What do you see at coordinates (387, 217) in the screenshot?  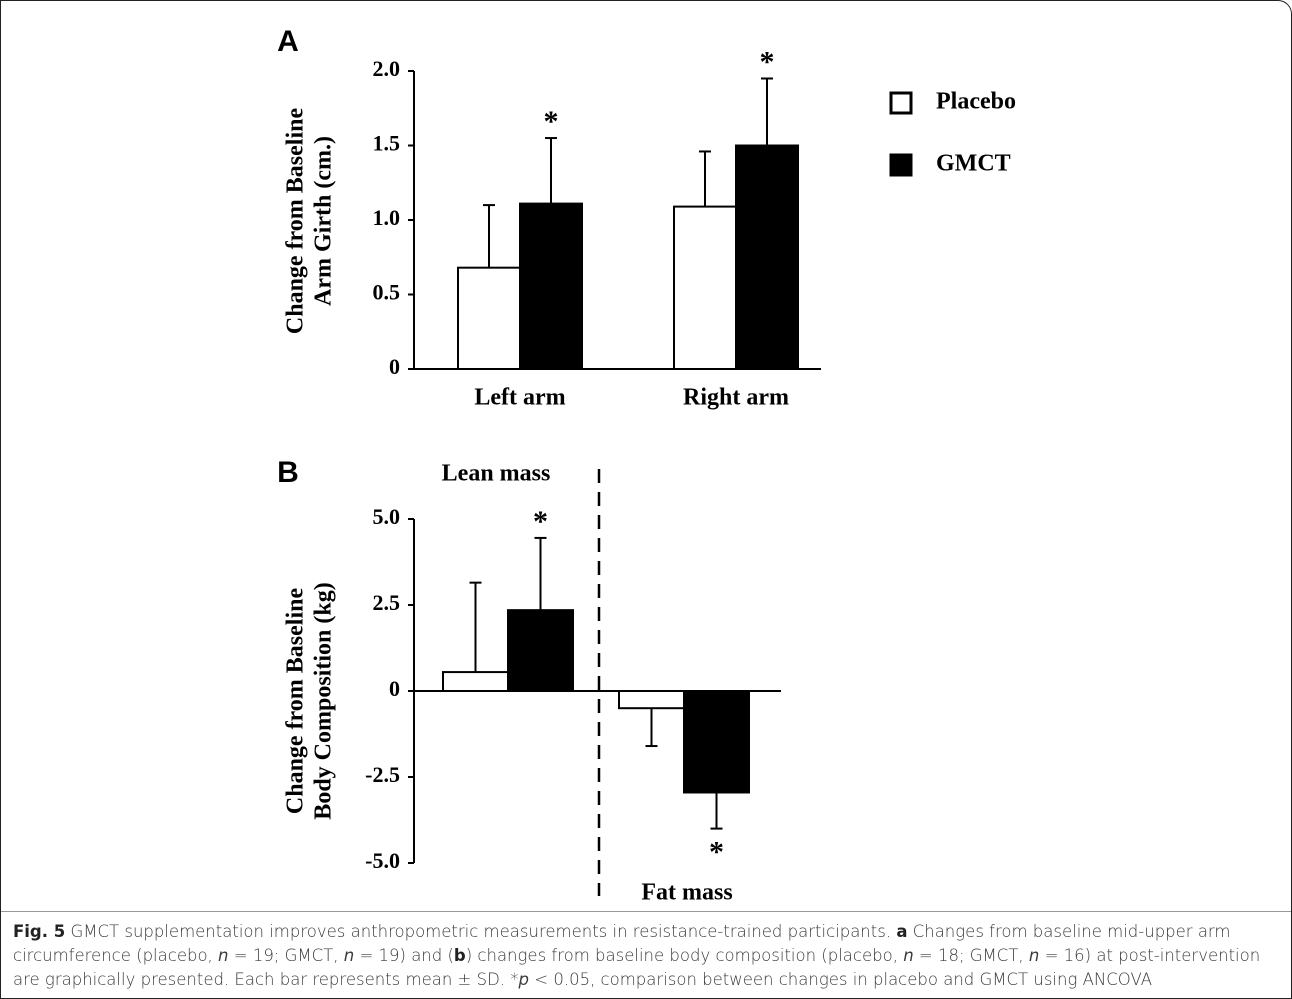 I see `y-tick-label: 1.0` at bounding box center [387, 217].